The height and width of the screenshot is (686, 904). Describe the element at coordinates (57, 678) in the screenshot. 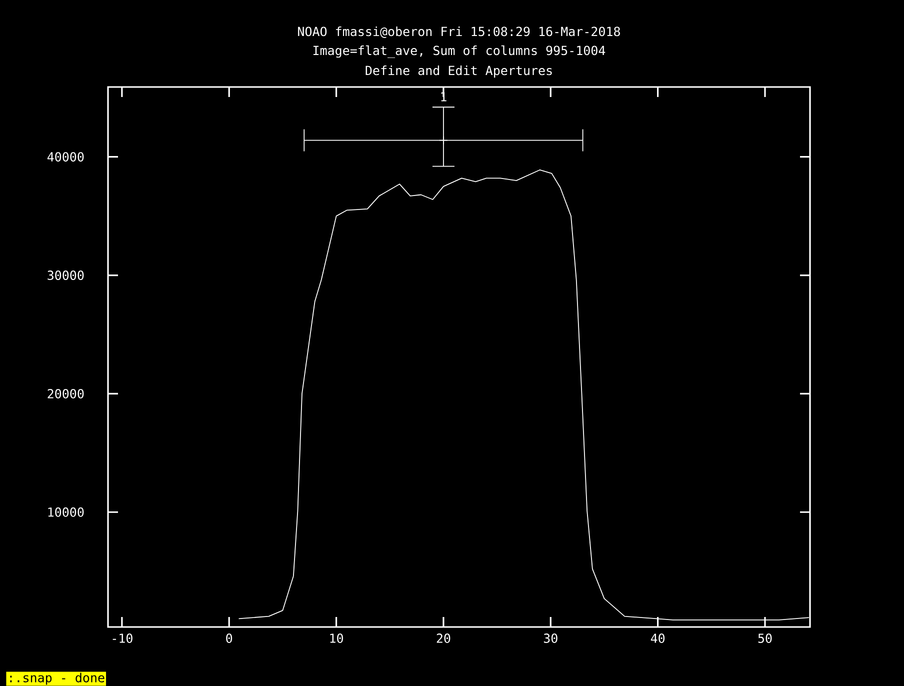

I see `text: :.snap - done` at that location.